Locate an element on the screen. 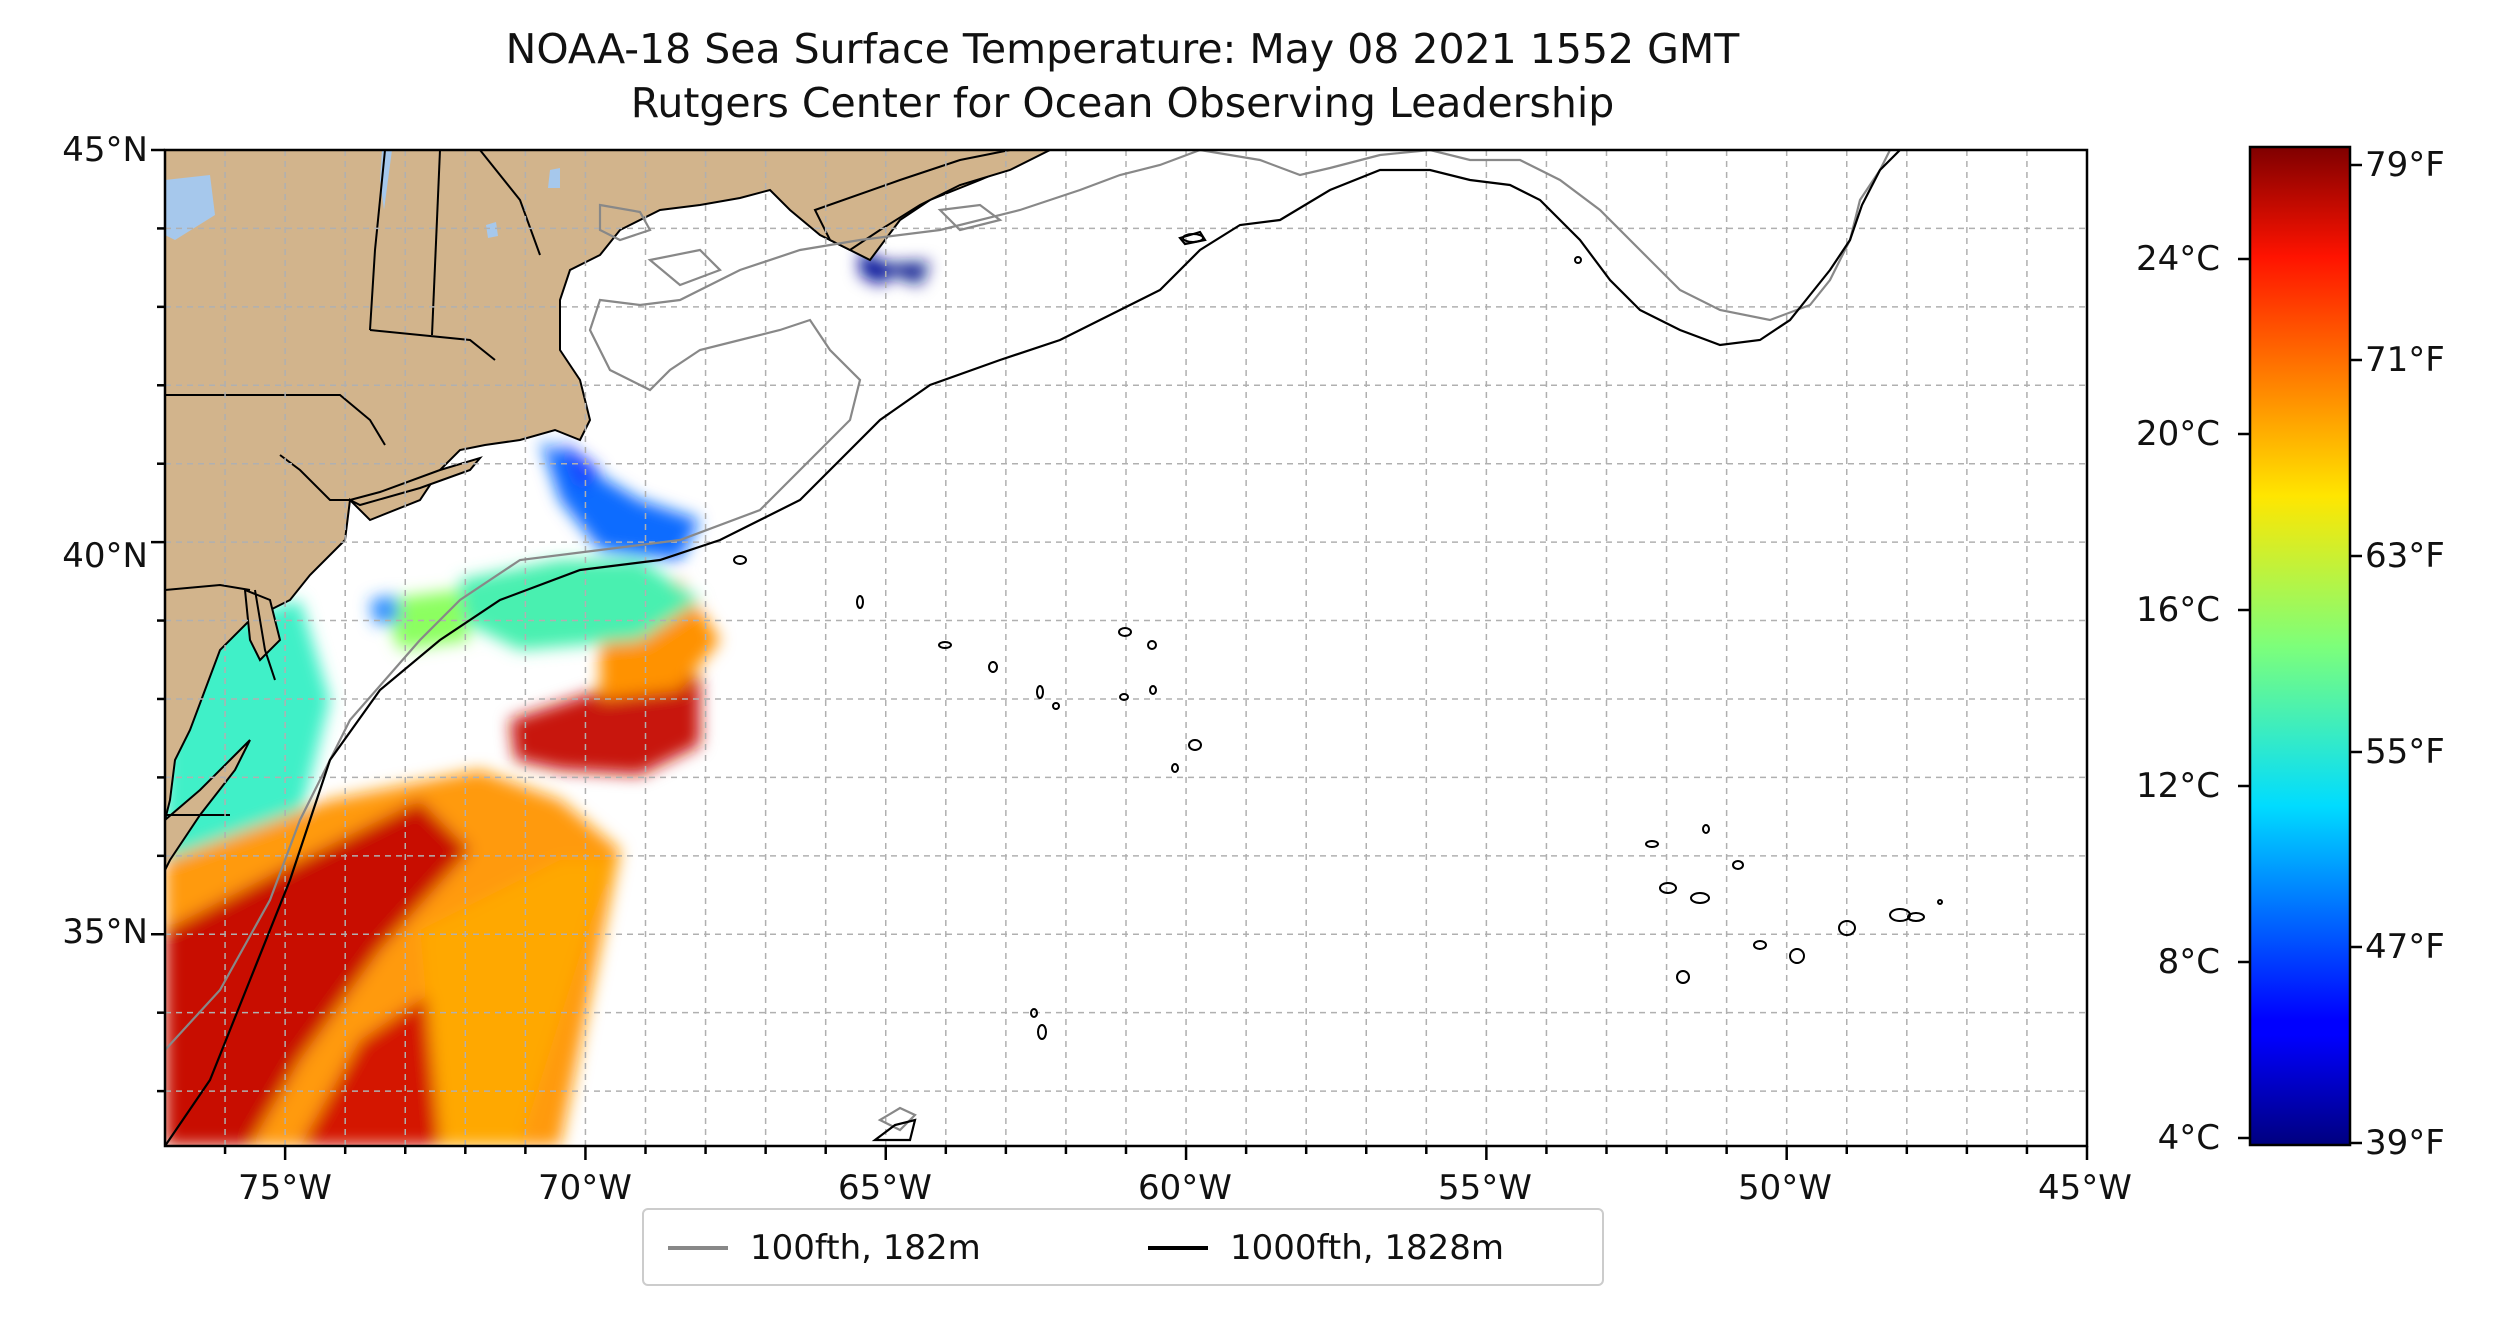 This screenshot has height=1318, width=2502. sst-orange-patch is located at coordinates (515, 1003).